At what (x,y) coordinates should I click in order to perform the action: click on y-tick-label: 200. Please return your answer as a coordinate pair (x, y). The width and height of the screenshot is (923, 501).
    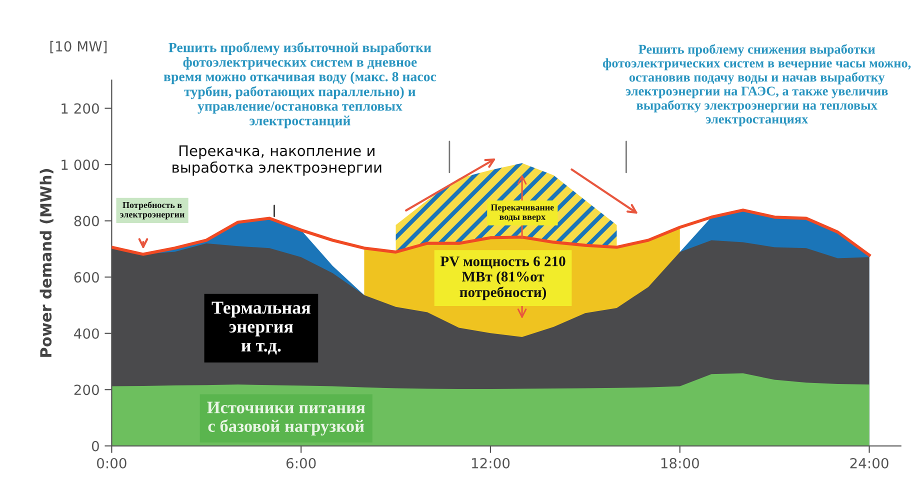
    Looking at the image, I should click on (86, 390).